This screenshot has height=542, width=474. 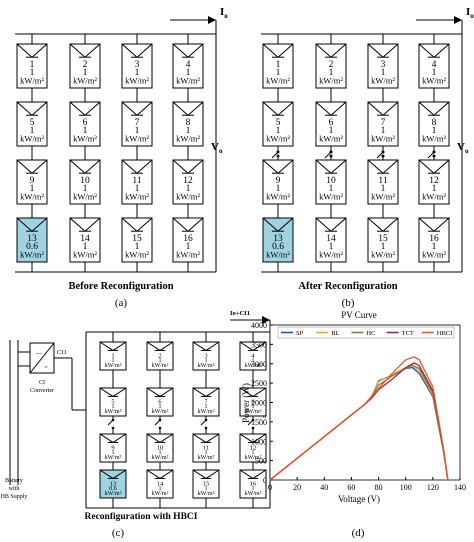 What do you see at coordinates (113, 489) in the screenshot?
I see `module-irradiance: 0.6` at bounding box center [113, 489].